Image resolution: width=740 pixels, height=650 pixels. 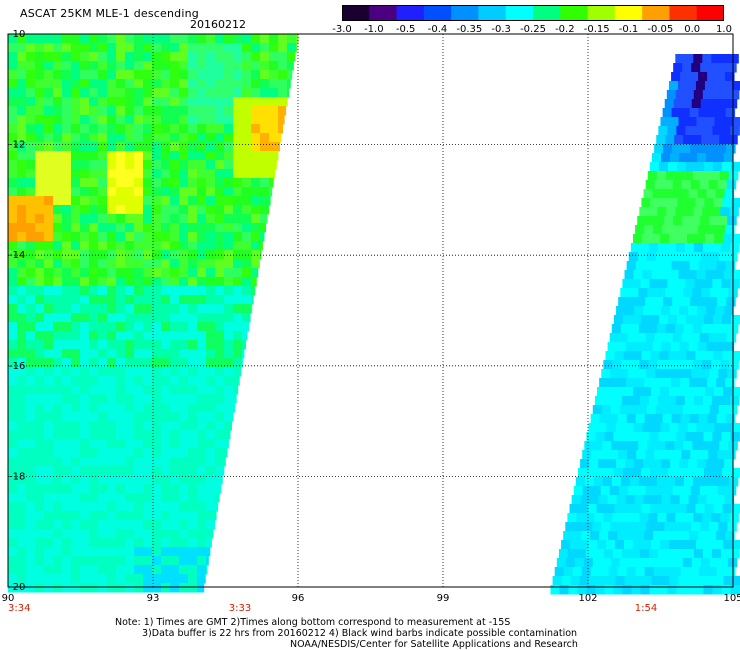 I want to click on colorbar-label: -0.25, so click(x=533, y=29).